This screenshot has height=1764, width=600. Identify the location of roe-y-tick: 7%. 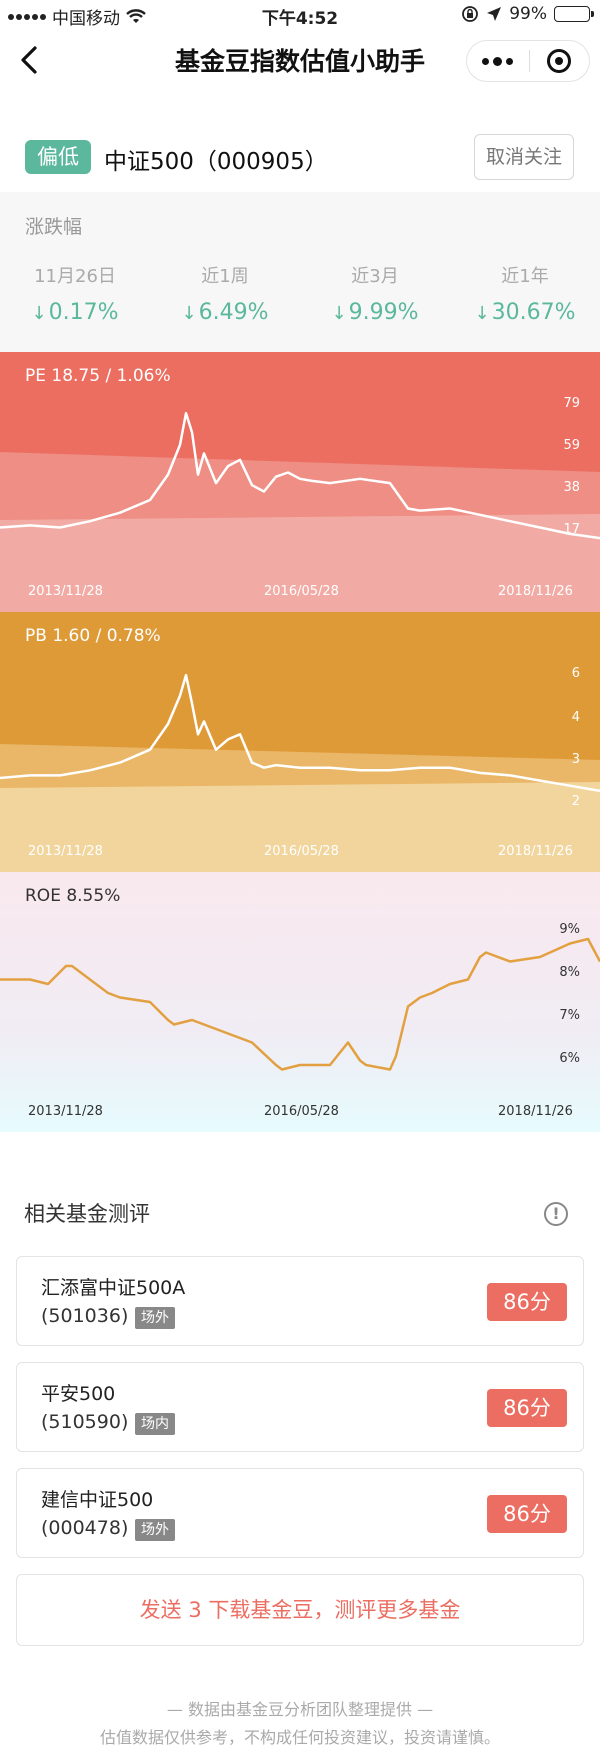
(569, 1015).